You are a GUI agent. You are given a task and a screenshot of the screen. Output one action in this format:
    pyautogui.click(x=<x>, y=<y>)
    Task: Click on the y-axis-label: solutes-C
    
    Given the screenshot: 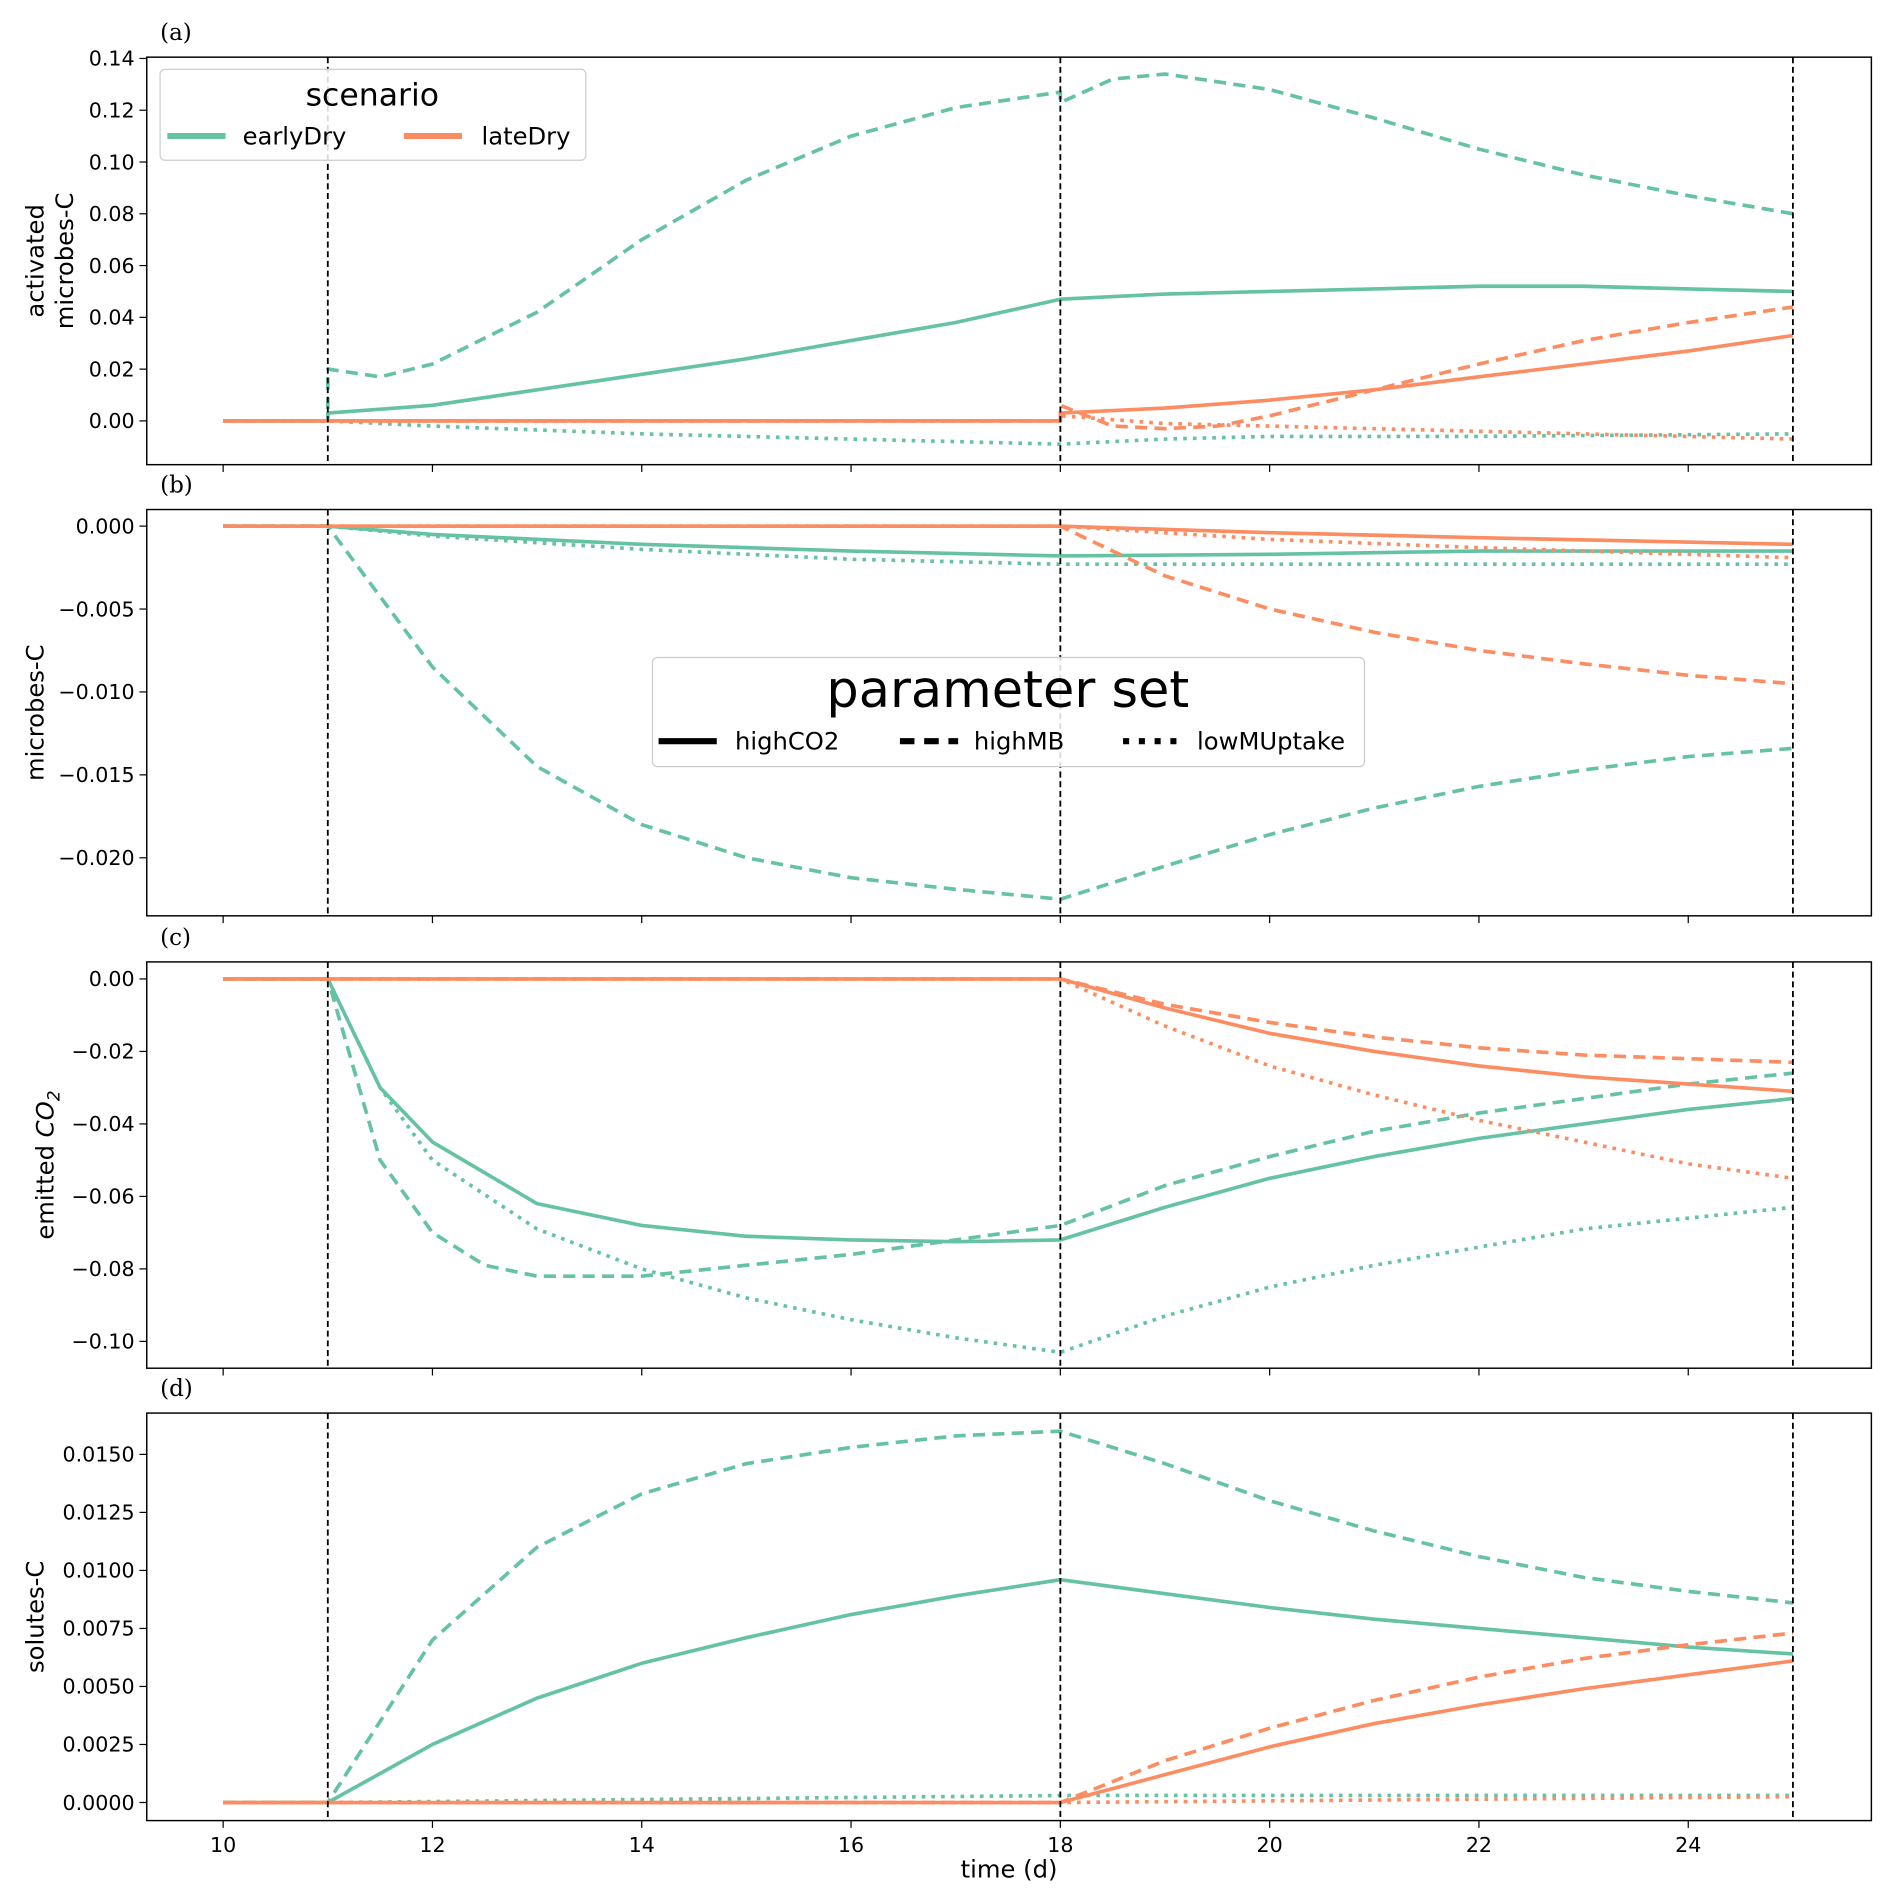 What is the action you would take?
    pyautogui.click(x=35, y=1617)
    